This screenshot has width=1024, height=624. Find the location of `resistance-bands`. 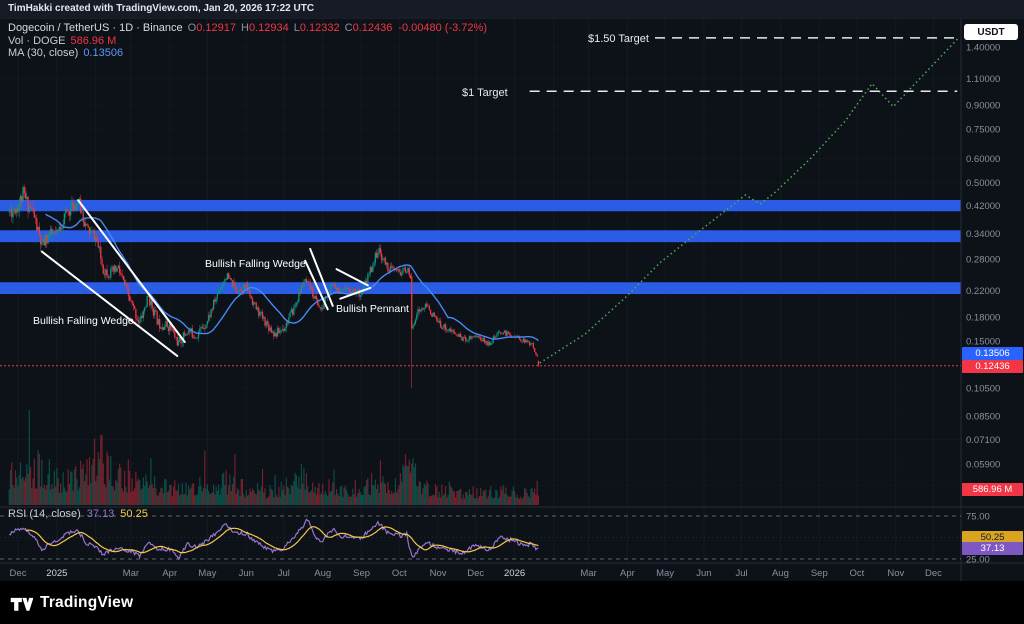

resistance-bands is located at coordinates (480, 246).